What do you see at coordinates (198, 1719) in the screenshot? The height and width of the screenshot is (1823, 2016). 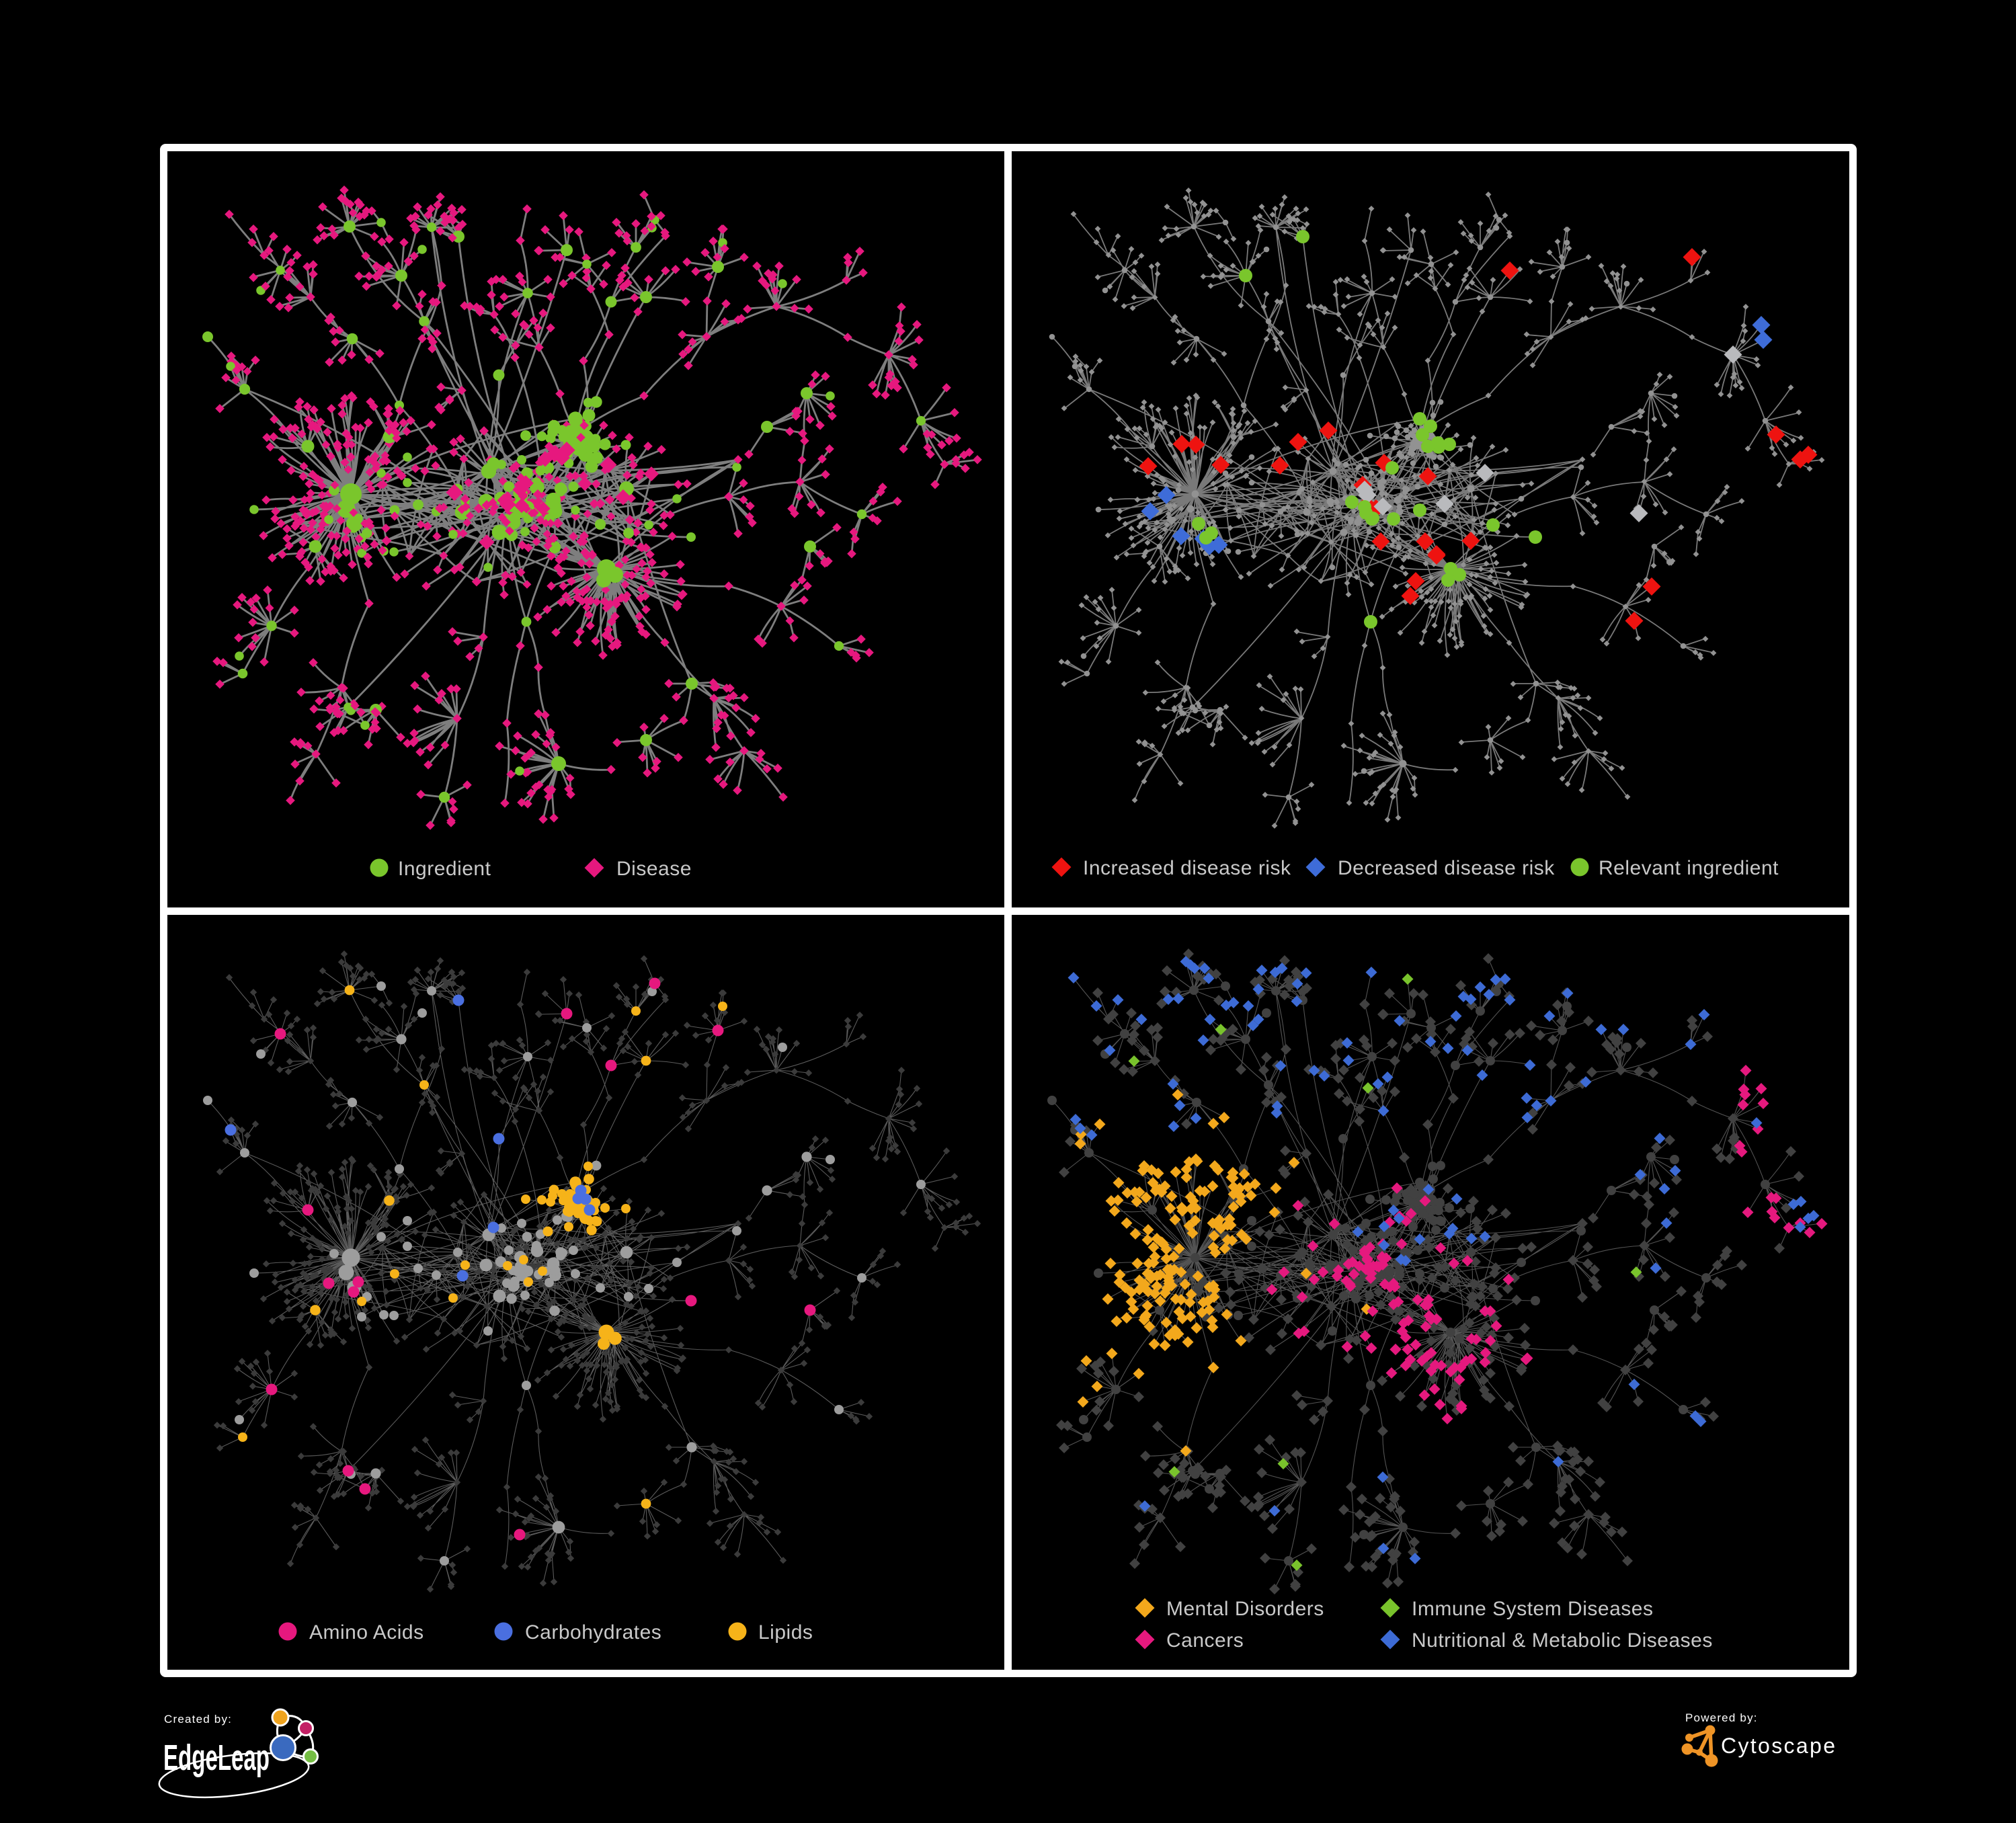 I see `svg-text: Created by:` at bounding box center [198, 1719].